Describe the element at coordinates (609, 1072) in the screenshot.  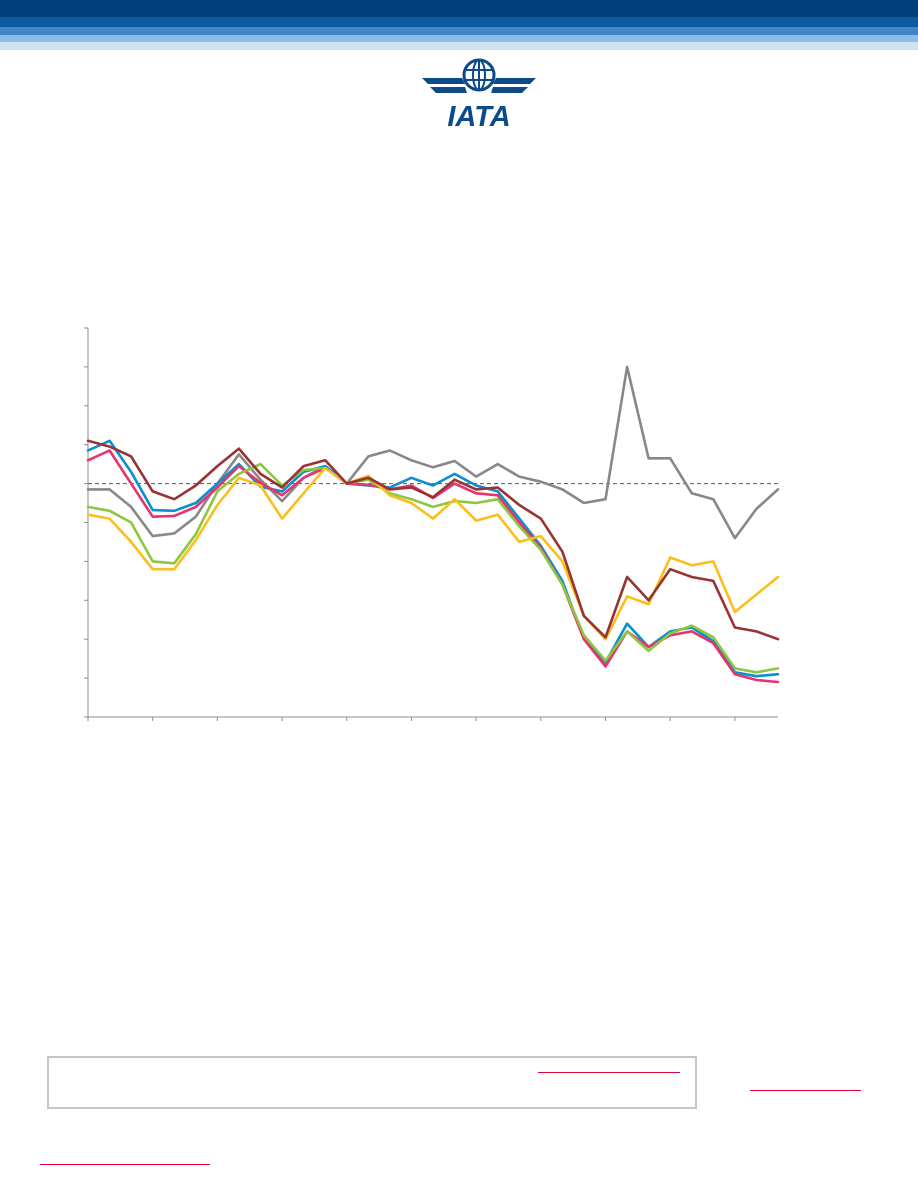
I see `subscribe-link` at that location.